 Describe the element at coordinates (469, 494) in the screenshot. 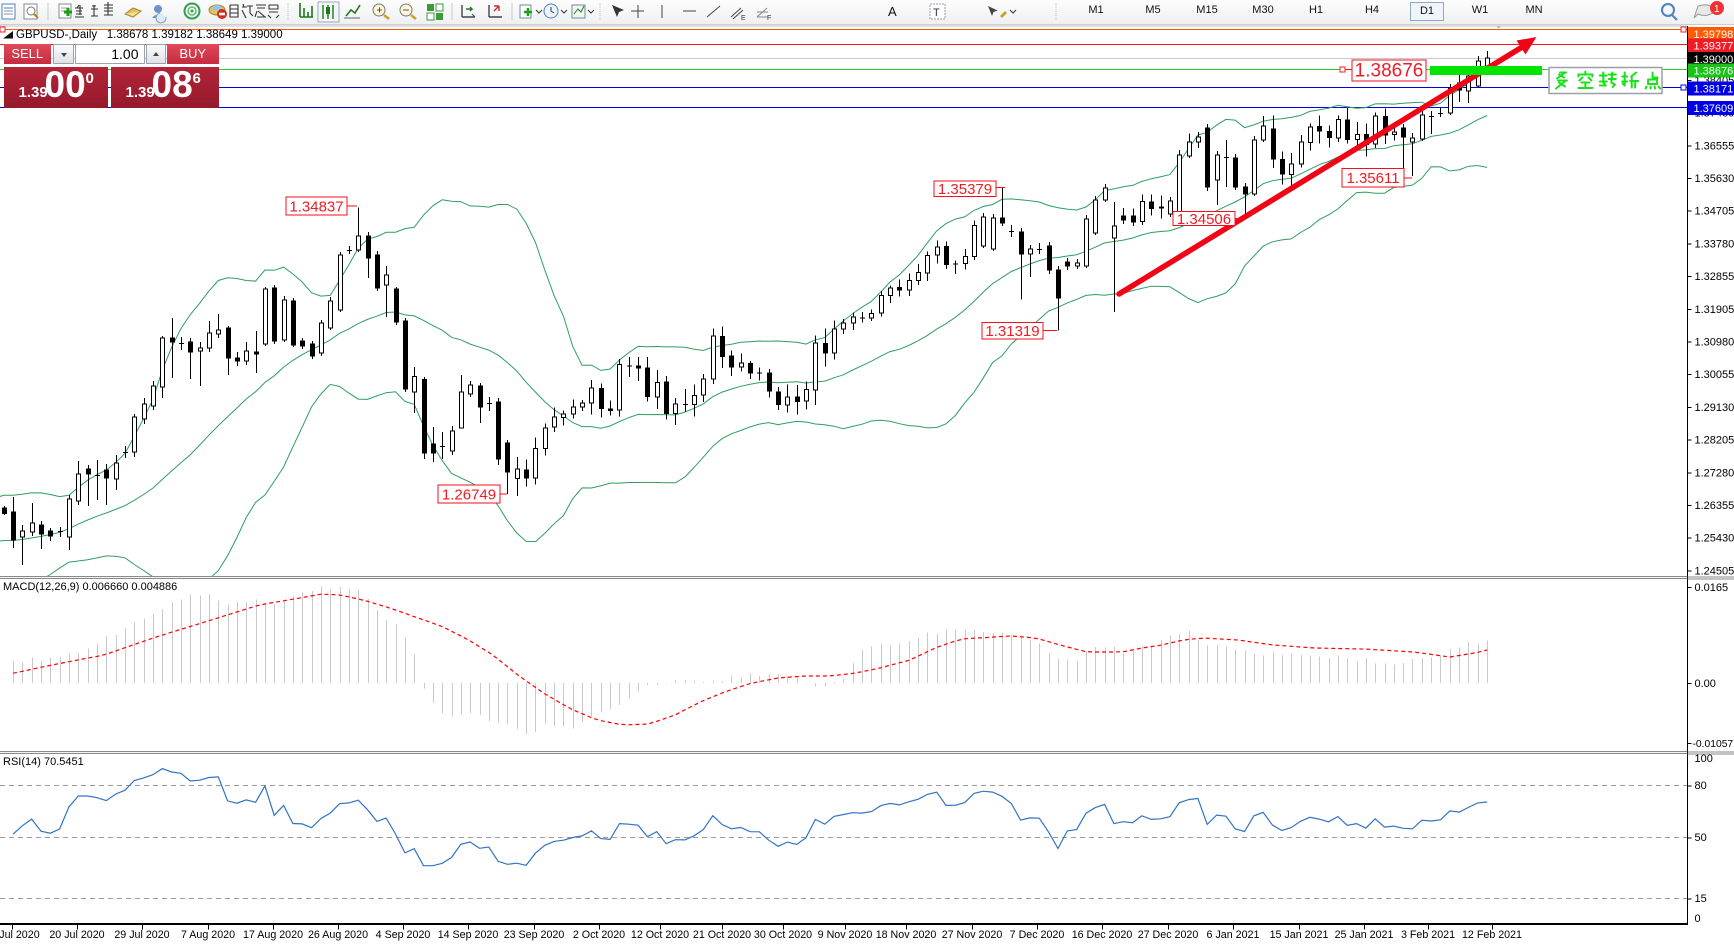

I see `svg-text: 1.26749` at that location.